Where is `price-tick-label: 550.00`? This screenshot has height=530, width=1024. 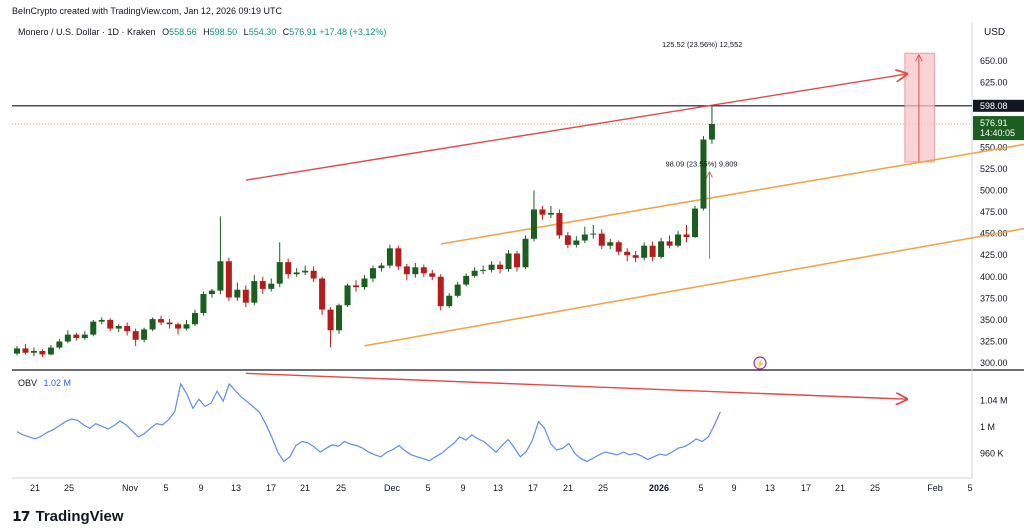 price-tick-label: 550.00 is located at coordinates (994, 147).